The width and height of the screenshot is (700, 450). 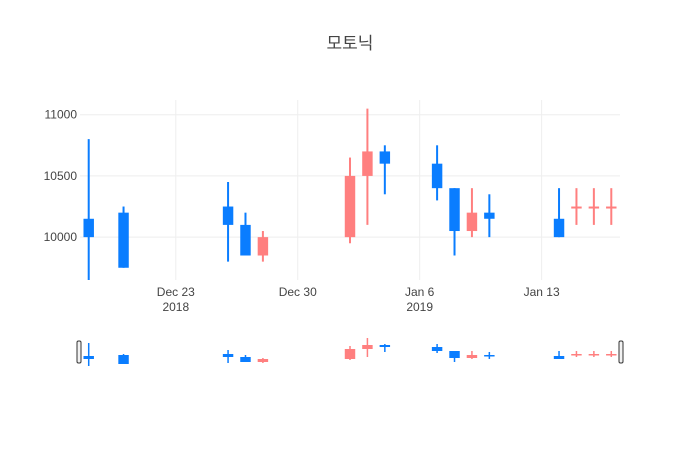 I want to click on y-axis: 10000 10500 11000, so click(x=61, y=176).